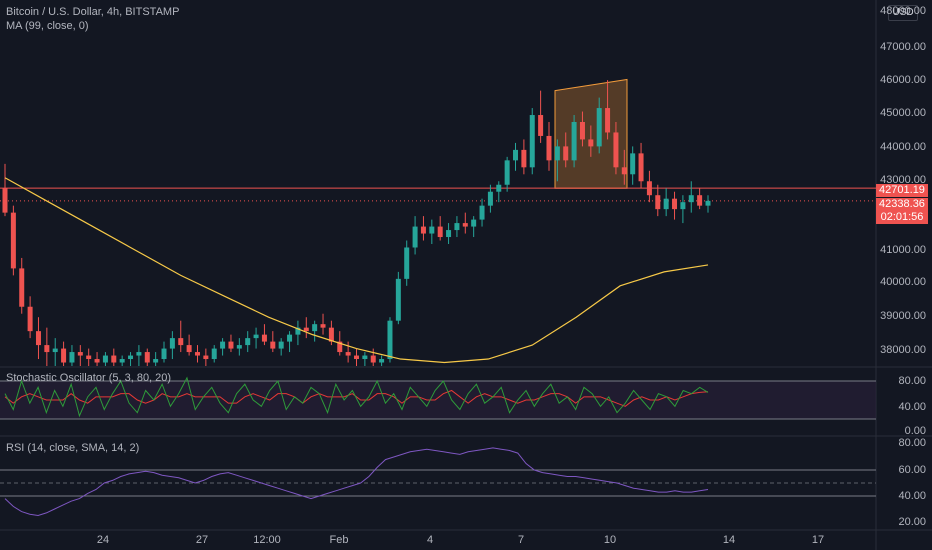  What do you see at coordinates (47, 26) in the screenshot?
I see `ma-legend: MA (99, close, 0)` at bounding box center [47, 26].